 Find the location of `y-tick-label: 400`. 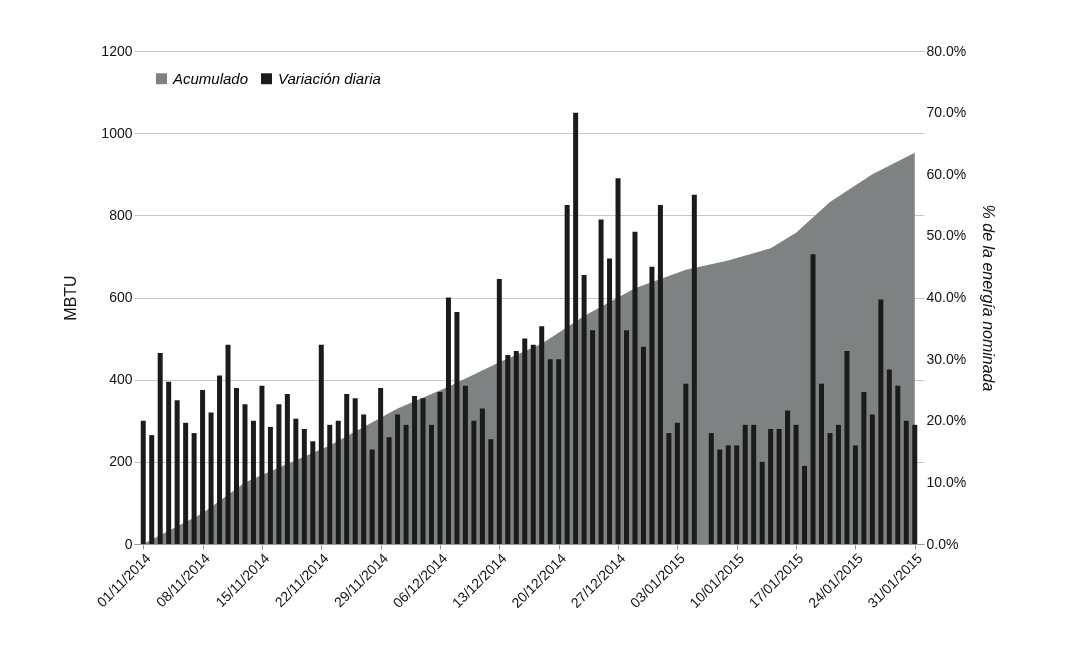

y-tick-label: 400 is located at coordinates (121, 379).